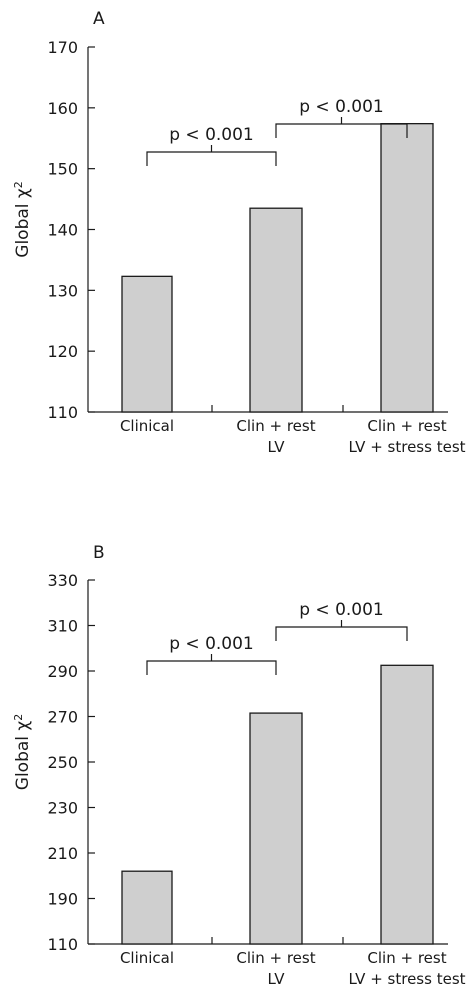 The width and height of the screenshot is (470, 987). What do you see at coordinates (62, 290) in the screenshot?
I see `y-tick-label: 130` at bounding box center [62, 290].